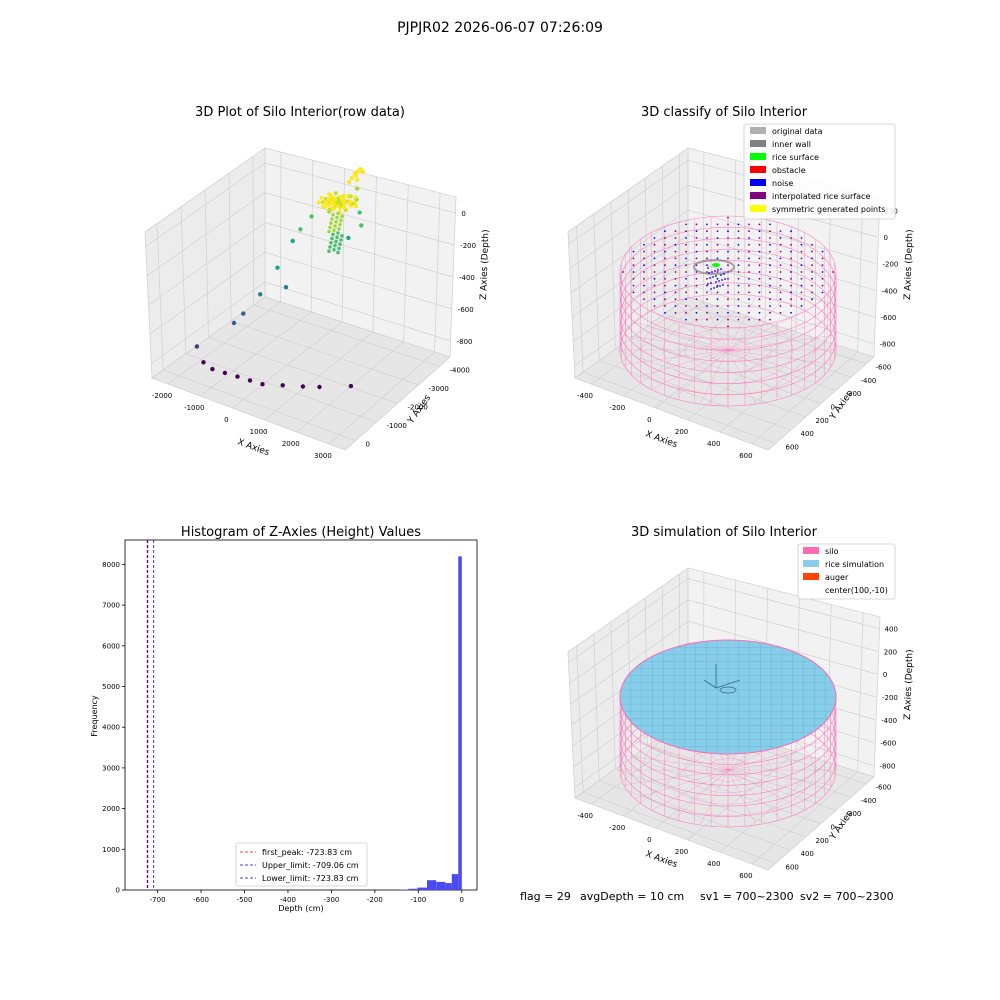 This screenshot has width=1000, height=1000. What do you see at coordinates (854, 394) in the screenshot?
I see `y-tick-label: -200` at bounding box center [854, 394].